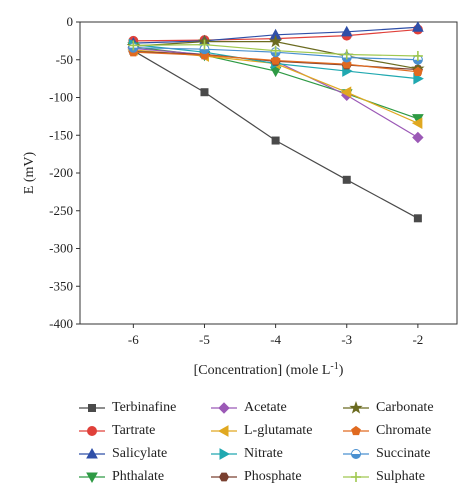 The width and height of the screenshot is (474, 498). What do you see at coordinates (140, 453) in the screenshot?
I see `legend-label: Salicylate` at bounding box center [140, 453].